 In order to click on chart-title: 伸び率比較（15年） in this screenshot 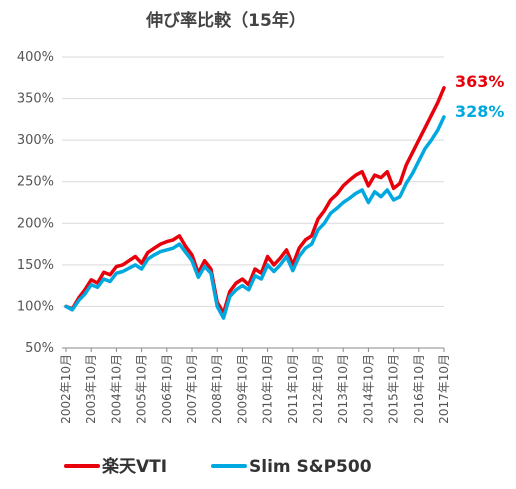, I will do `click(225, 20)`.